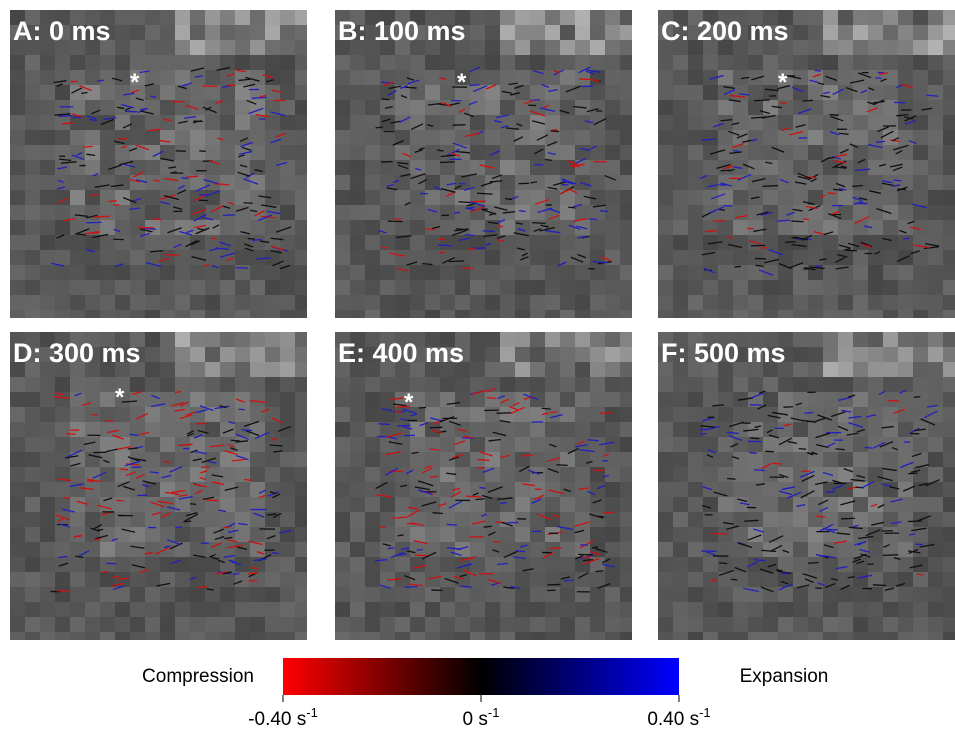 The height and width of the screenshot is (731, 955). Describe the element at coordinates (158, 486) in the screenshot. I see `panel: D: 300 ms*` at that location.